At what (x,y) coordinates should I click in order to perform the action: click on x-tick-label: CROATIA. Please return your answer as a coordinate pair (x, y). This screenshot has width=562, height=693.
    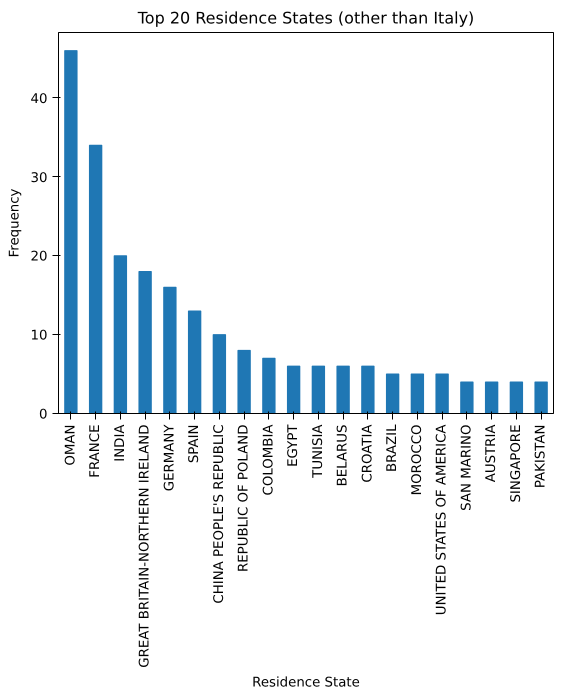
    Looking at the image, I should click on (368, 453).